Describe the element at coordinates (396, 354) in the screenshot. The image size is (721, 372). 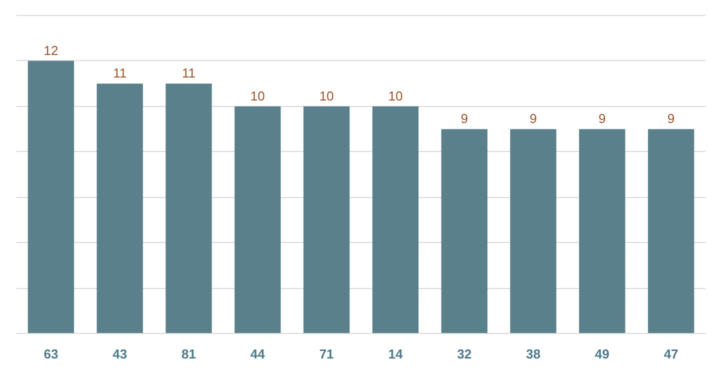
I see `x-tick-label: 14` at that location.